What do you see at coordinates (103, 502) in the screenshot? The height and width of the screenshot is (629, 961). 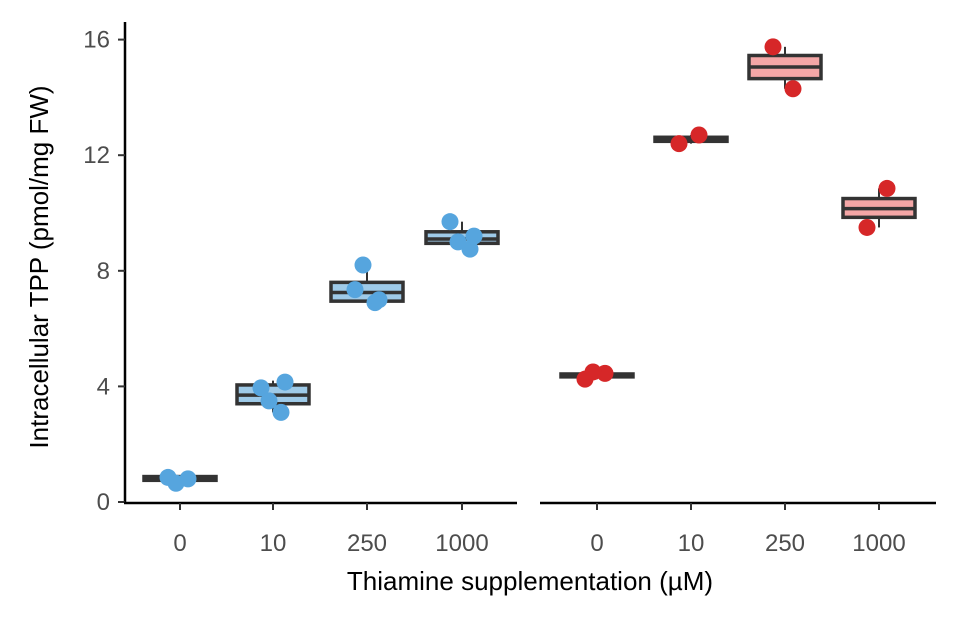 I see `y-tick-label: 0` at bounding box center [103, 502].